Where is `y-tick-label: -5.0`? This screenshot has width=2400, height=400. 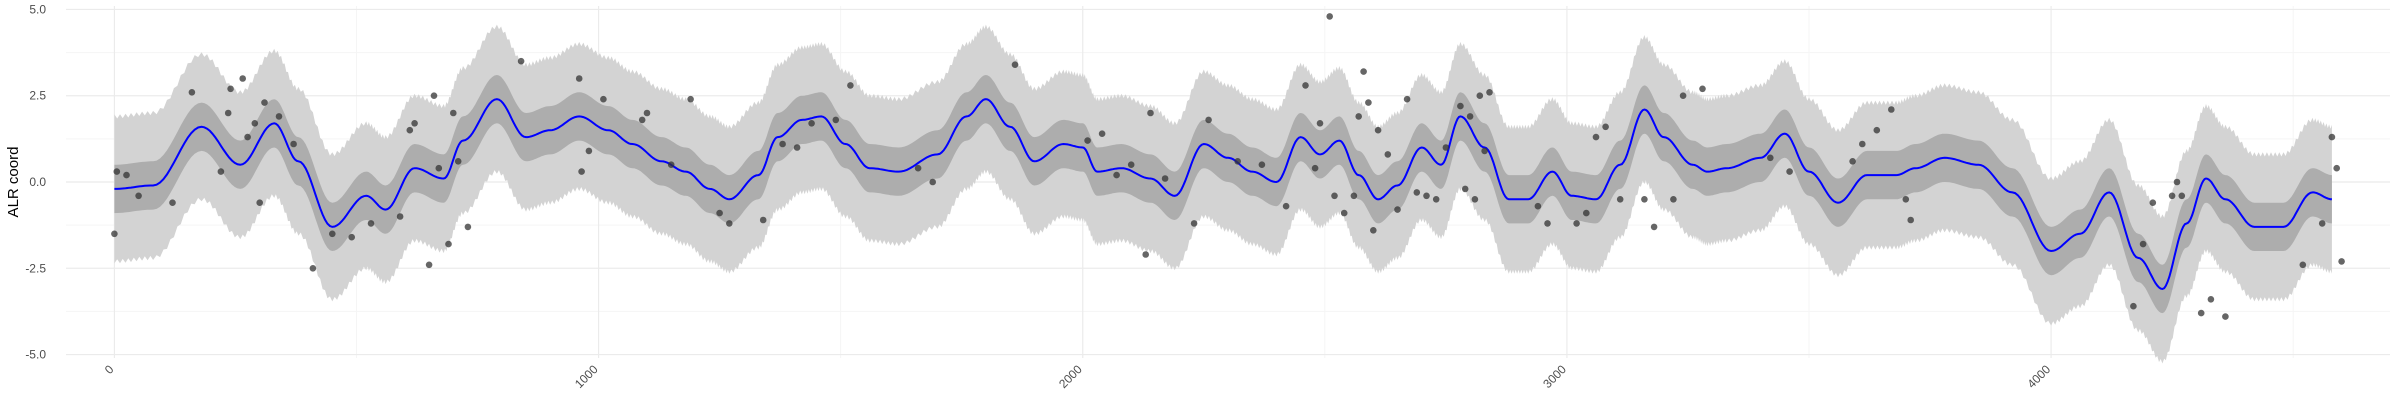
y-tick-label: -5.0 is located at coordinates (35, 355).